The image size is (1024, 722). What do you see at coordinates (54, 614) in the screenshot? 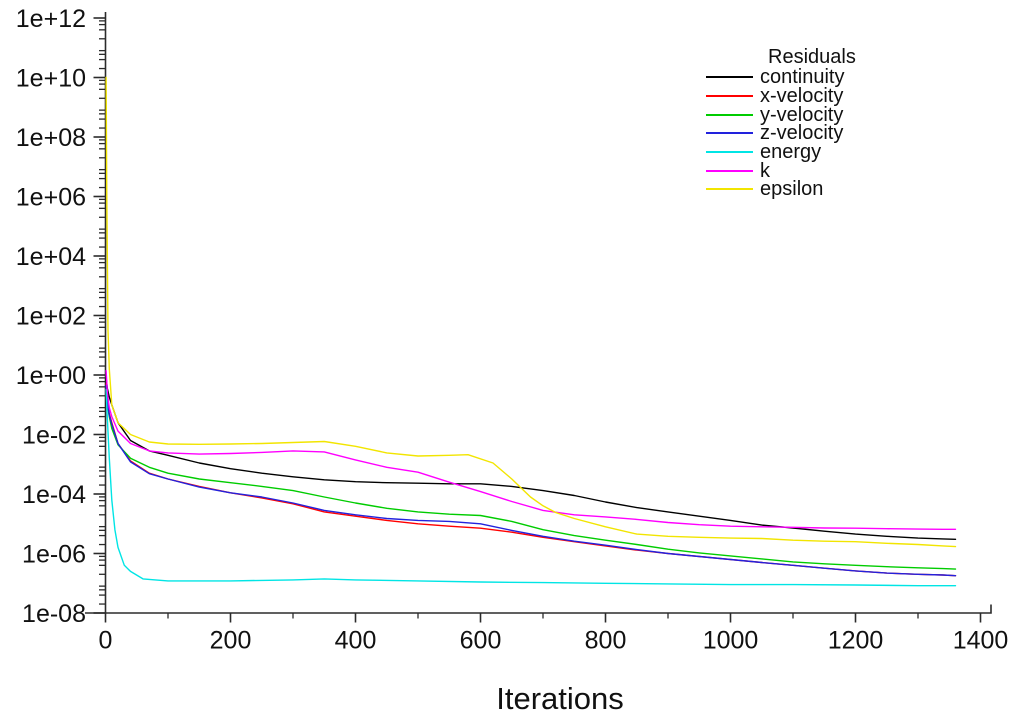
I see `y-tick-label: 1e-08` at bounding box center [54, 614].